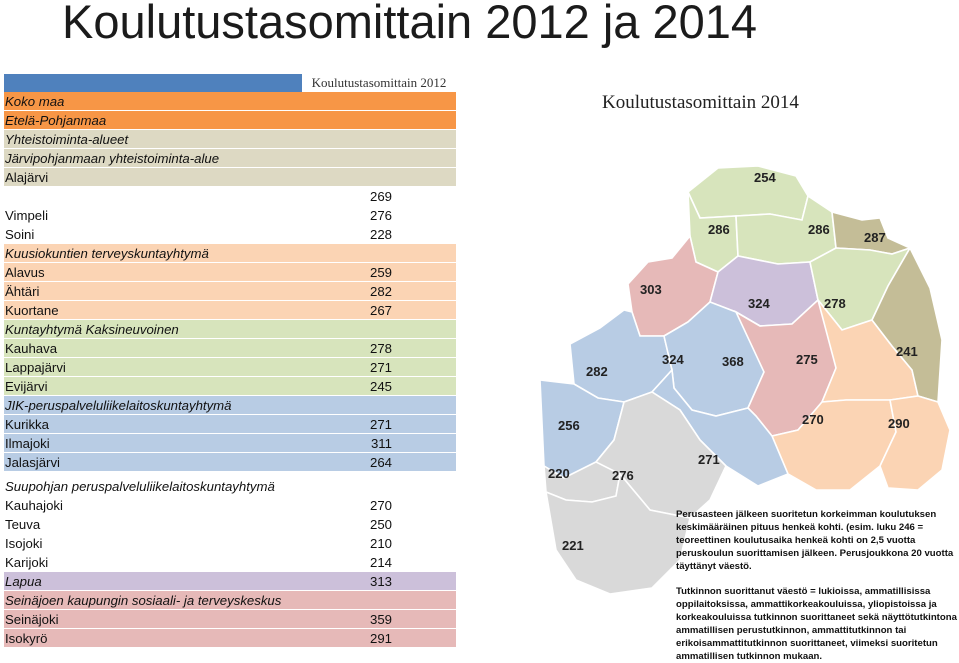  Describe the element at coordinates (230, 386) in the screenshot. I see `table-row: Evijärvi 245` at that location.